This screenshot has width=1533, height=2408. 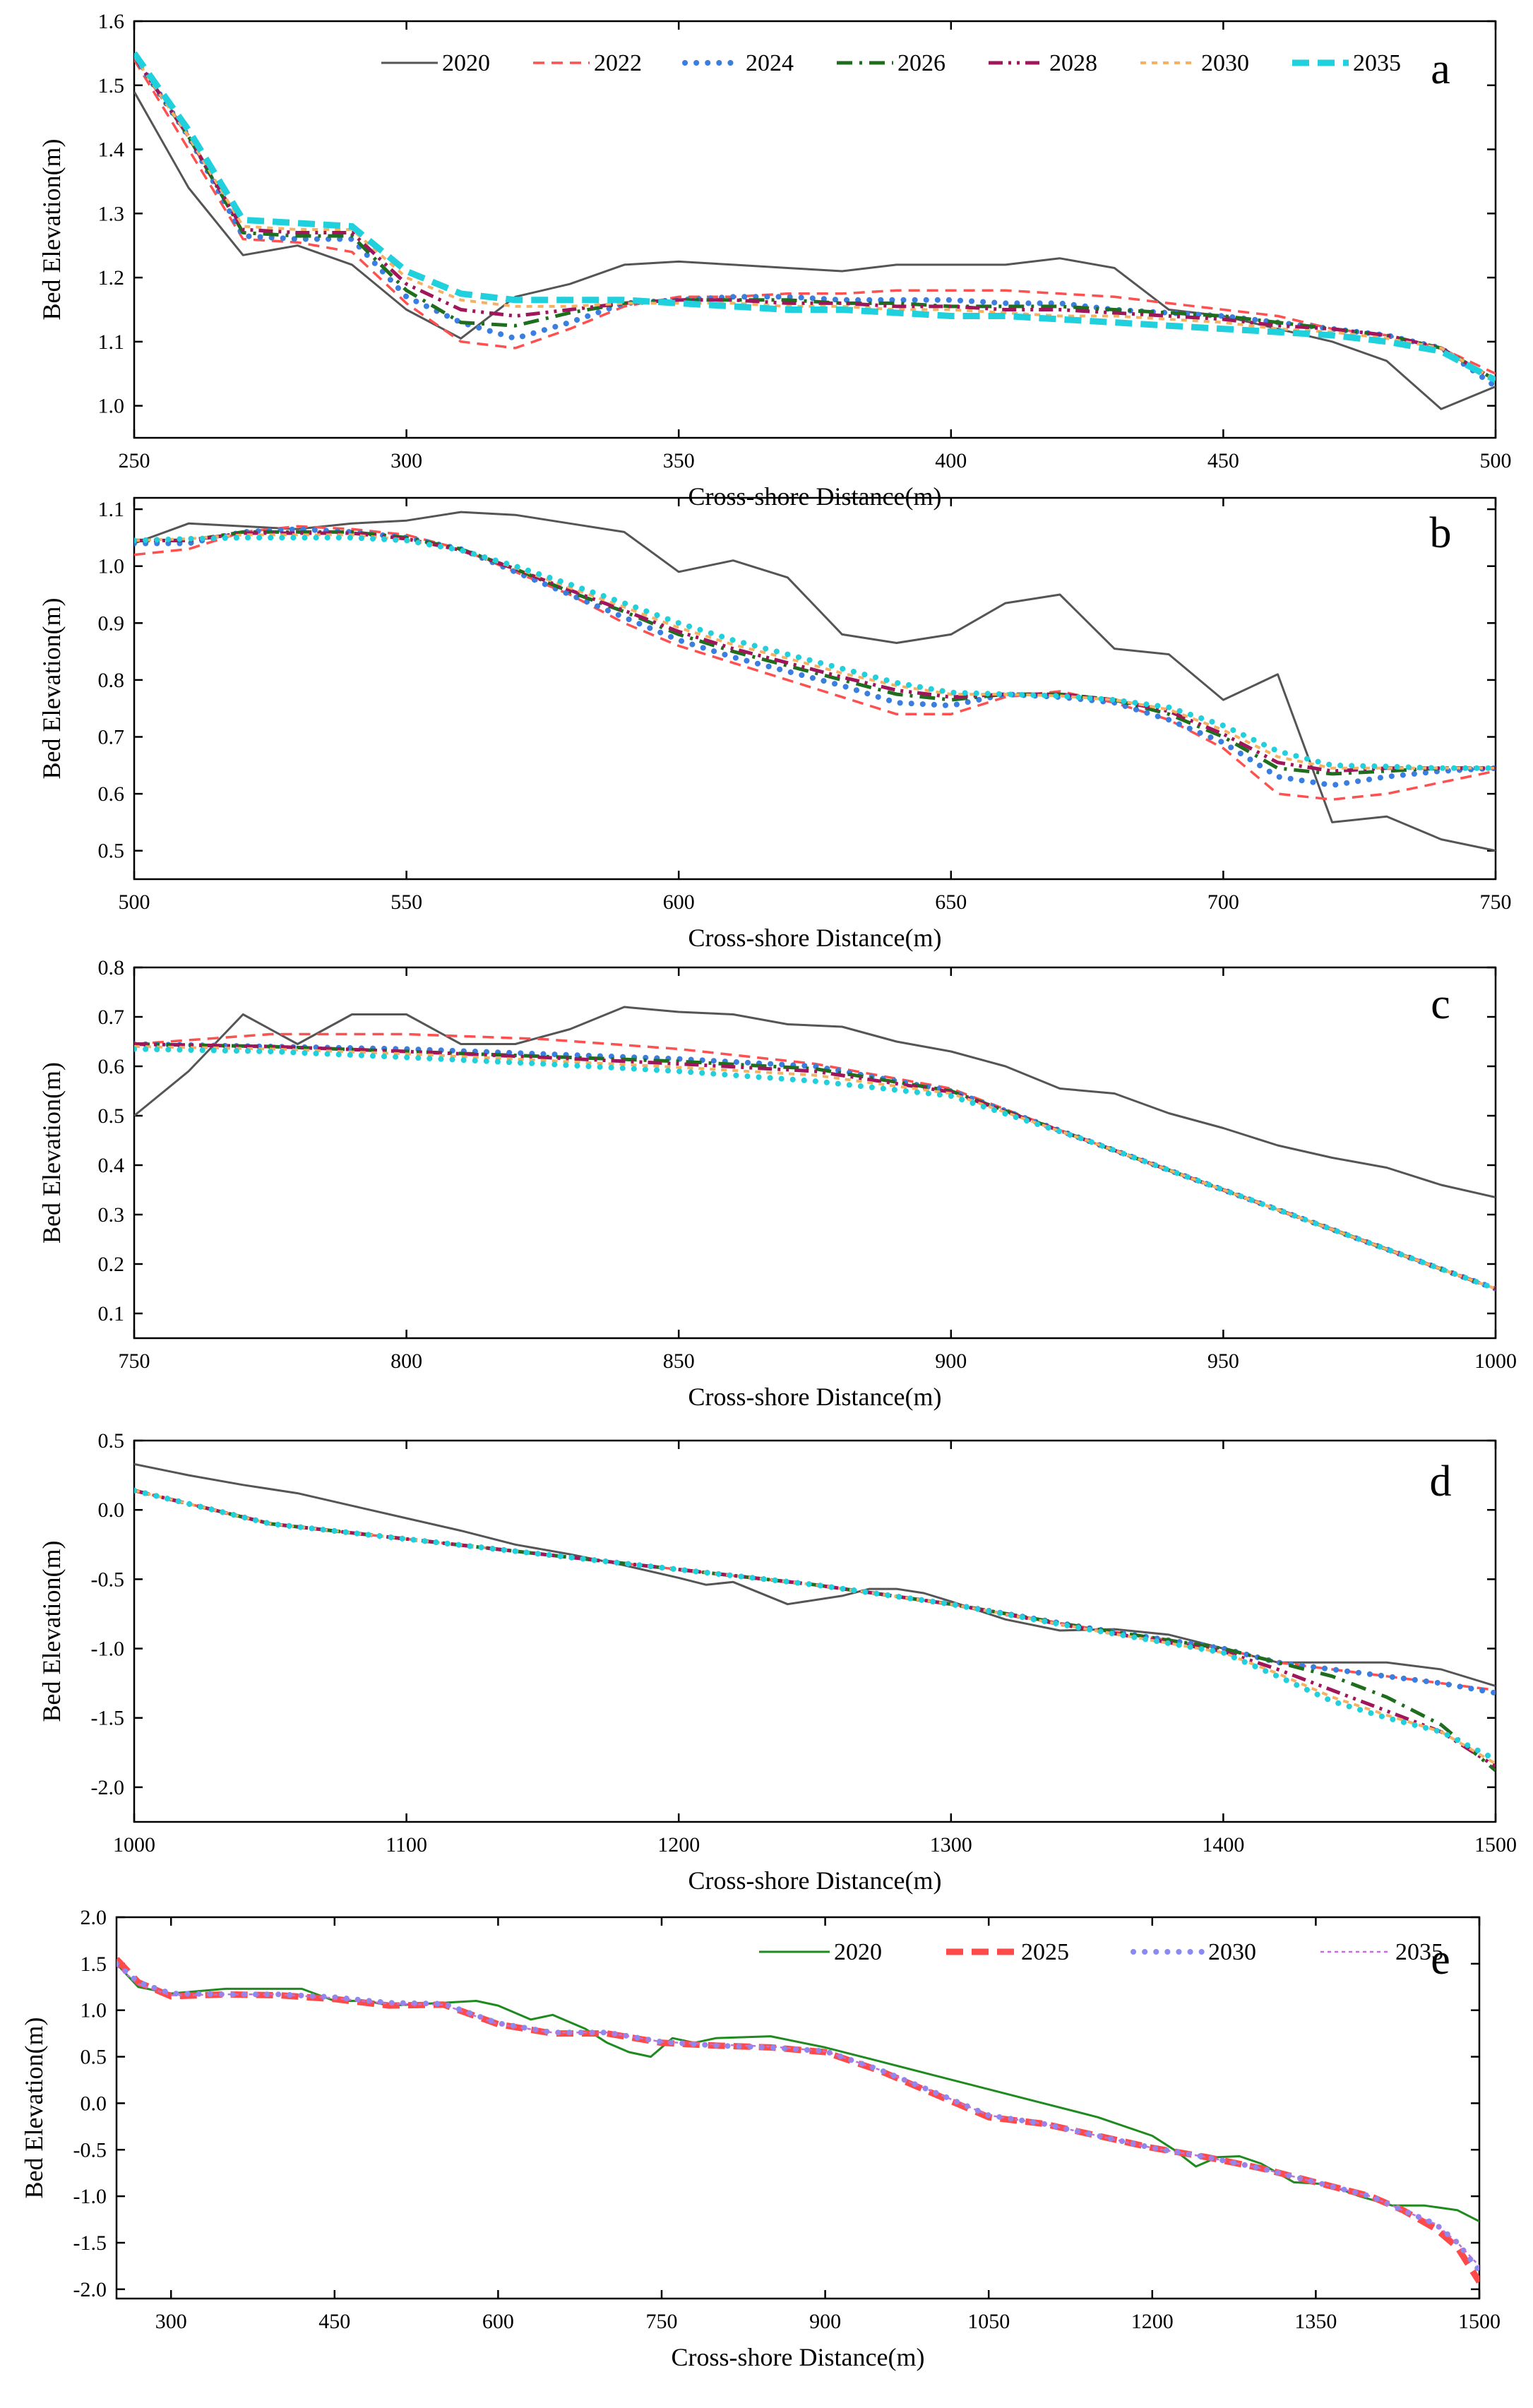 What do you see at coordinates (94, 1965) in the screenshot?
I see `y-tick-label: 1.5` at bounding box center [94, 1965].